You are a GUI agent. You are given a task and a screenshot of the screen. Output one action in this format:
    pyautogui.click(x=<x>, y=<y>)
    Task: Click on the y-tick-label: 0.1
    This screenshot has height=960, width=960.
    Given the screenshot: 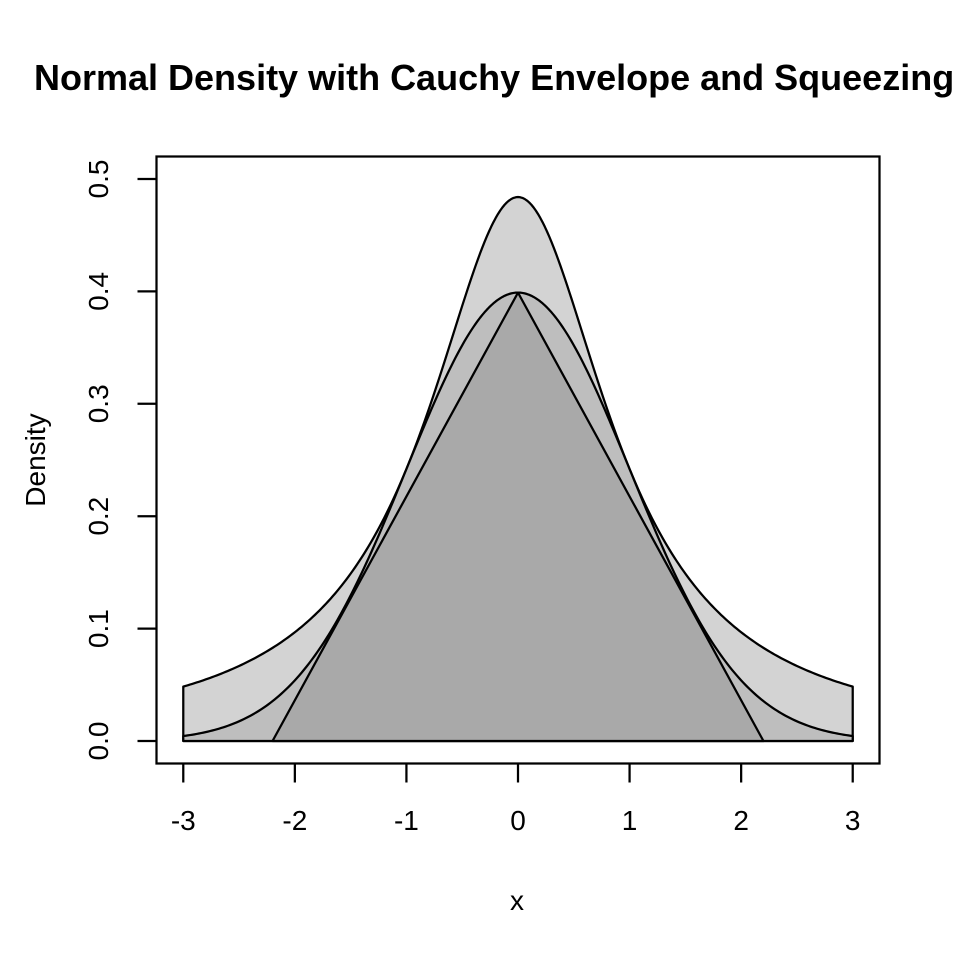 What is the action you would take?
    pyautogui.click(x=98, y=628)
    